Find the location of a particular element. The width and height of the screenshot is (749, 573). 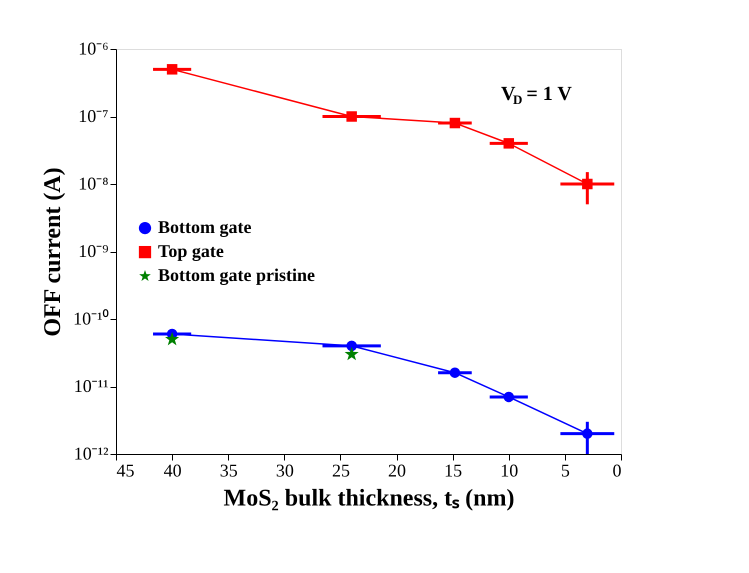

x-tick-label: 25 is located at coordinates (341, 470).